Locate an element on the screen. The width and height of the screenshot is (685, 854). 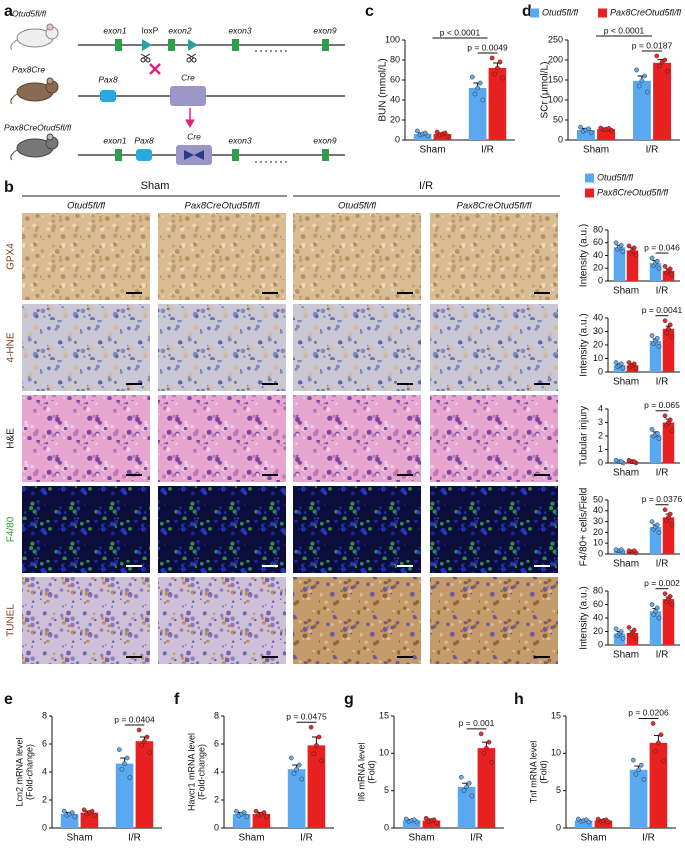
p-value: p = 0.0404 is located at coordinates (134, 719).